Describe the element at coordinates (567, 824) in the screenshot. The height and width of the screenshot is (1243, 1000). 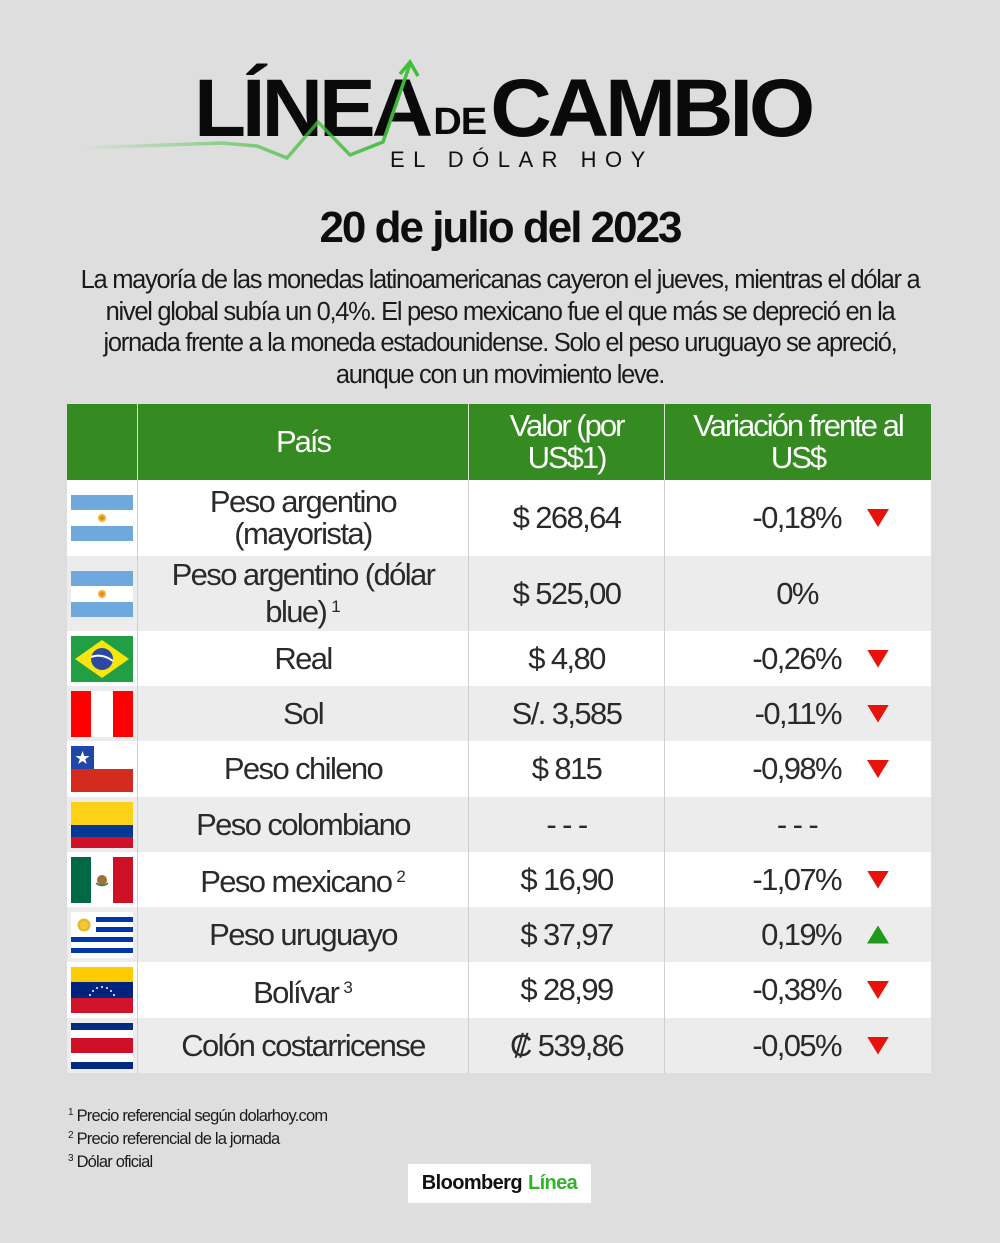
I see `currency-value: - - -` at that location.